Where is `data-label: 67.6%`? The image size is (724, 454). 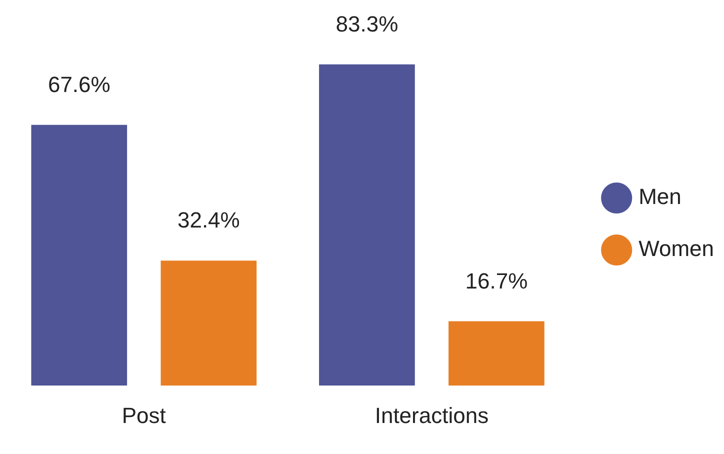
data-label: 67.6% is located at coordinates (79, 84).